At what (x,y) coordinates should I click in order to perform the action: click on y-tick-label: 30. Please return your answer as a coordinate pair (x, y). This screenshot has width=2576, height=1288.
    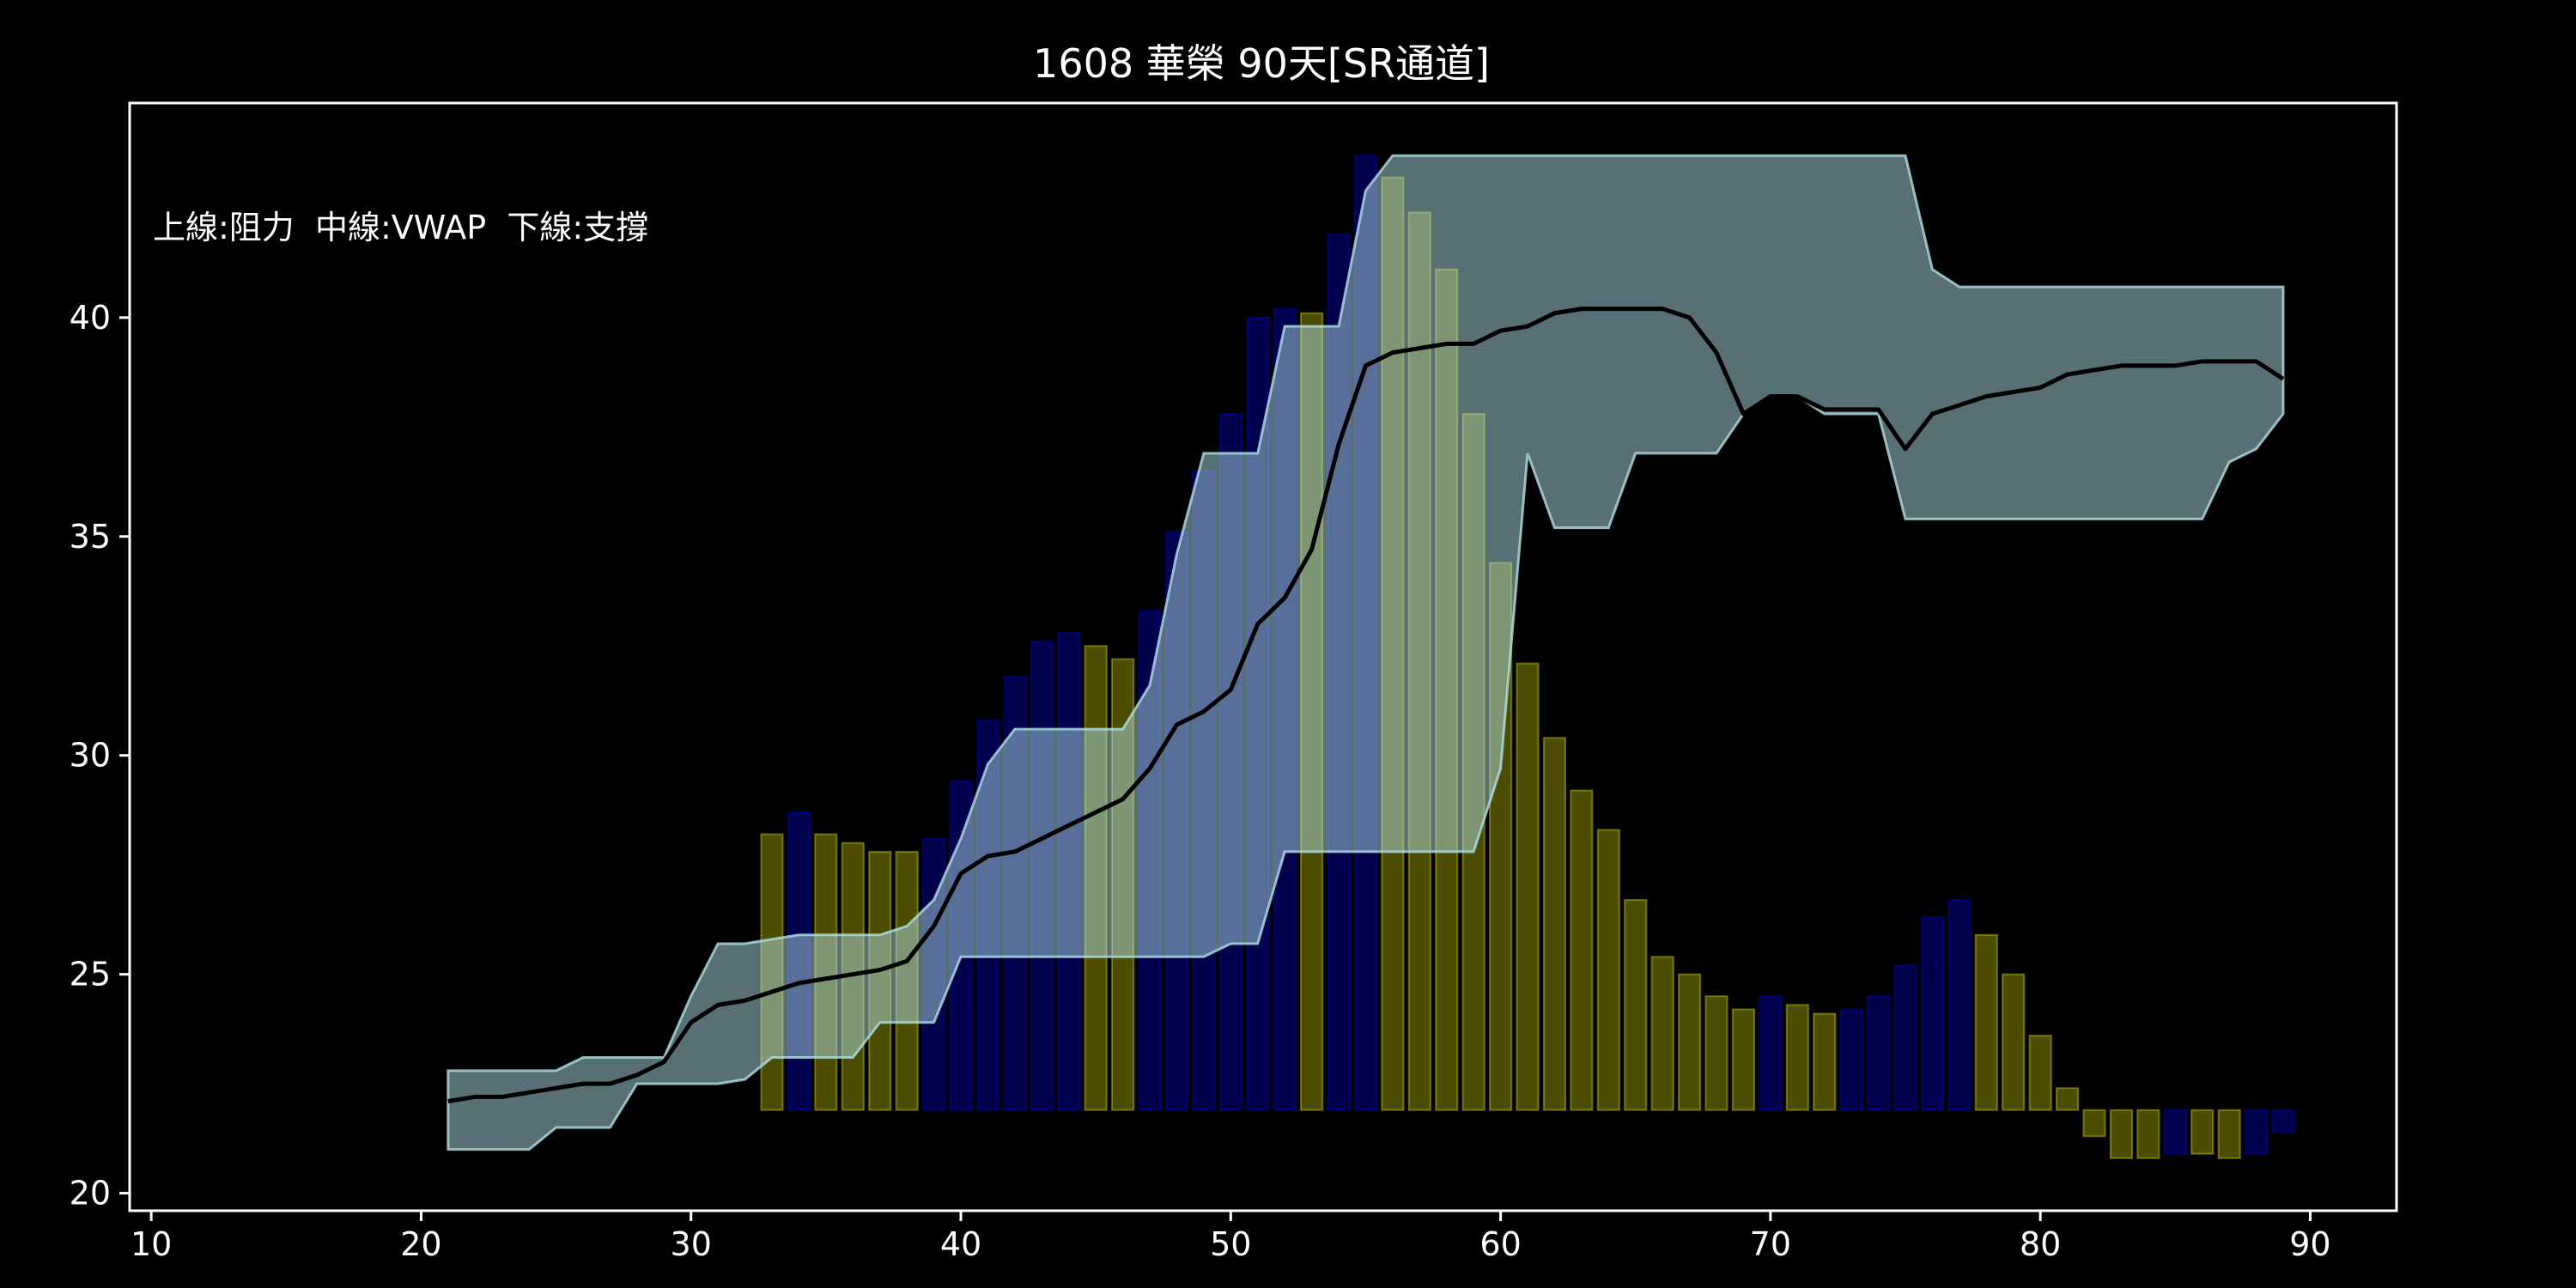
    Looking at the image, I should click on (90, 756).